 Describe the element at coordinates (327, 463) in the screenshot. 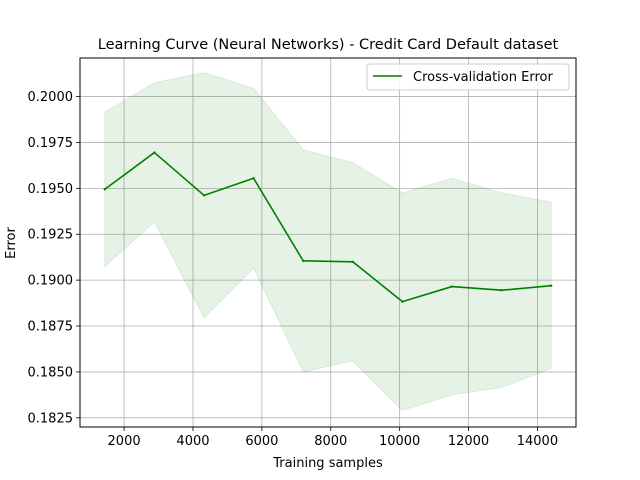

I see `x-axis-label: Training samples` at that location.